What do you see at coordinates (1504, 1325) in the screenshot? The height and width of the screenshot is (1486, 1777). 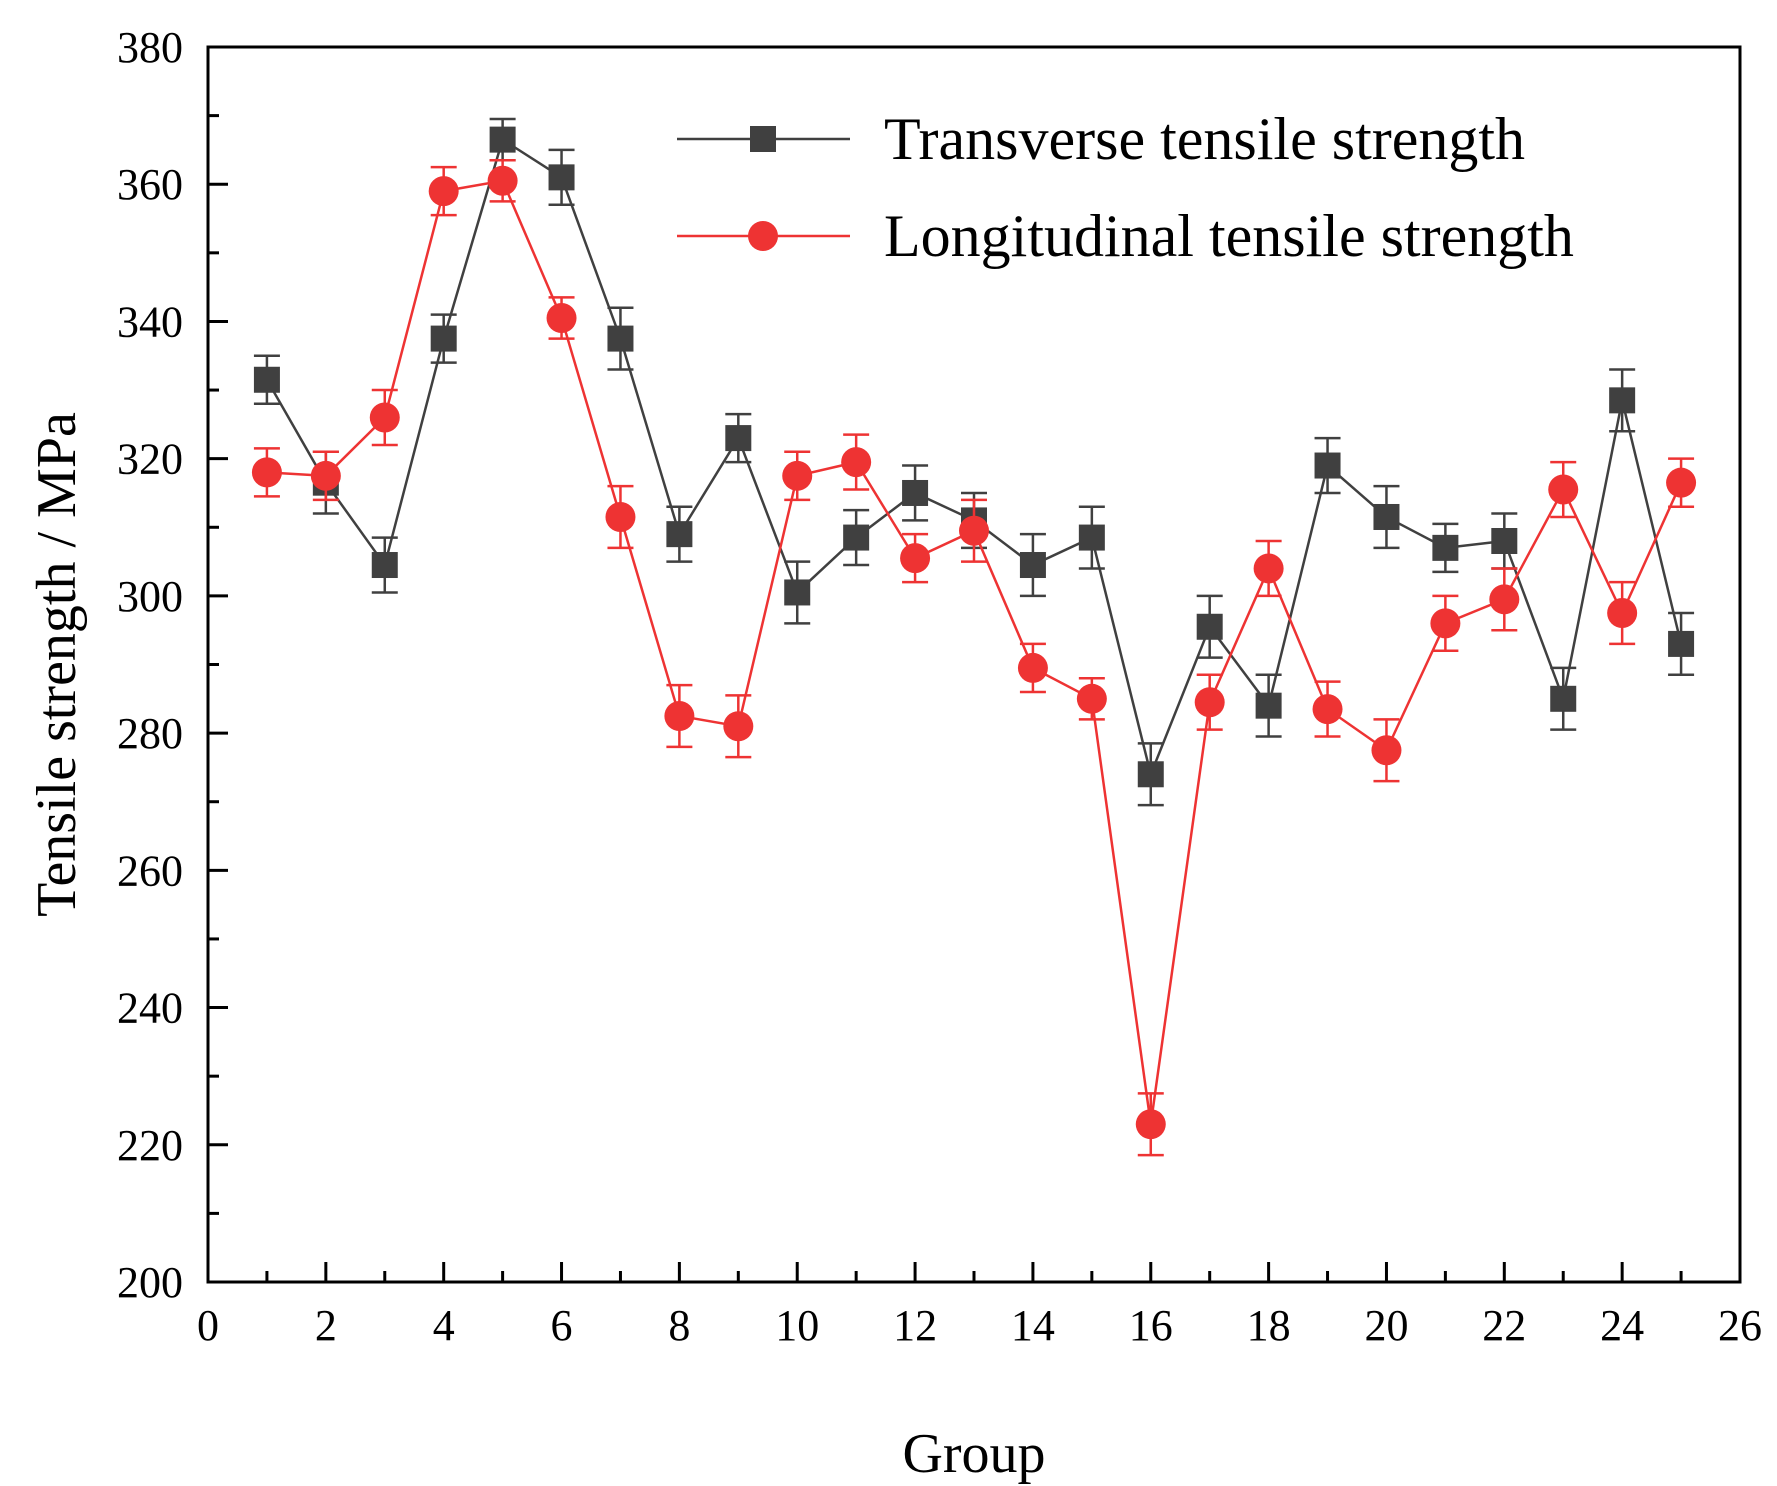 I see `x-tick-label: 22` at bounding box center [1504, 1325].